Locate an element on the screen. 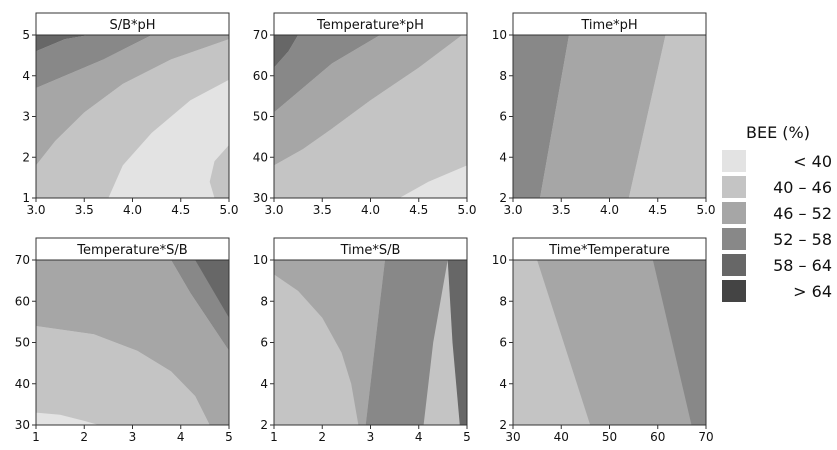 This screenshot has height=450, width=837. panel-title: S/B*pH is located at coordinates (132, 25).